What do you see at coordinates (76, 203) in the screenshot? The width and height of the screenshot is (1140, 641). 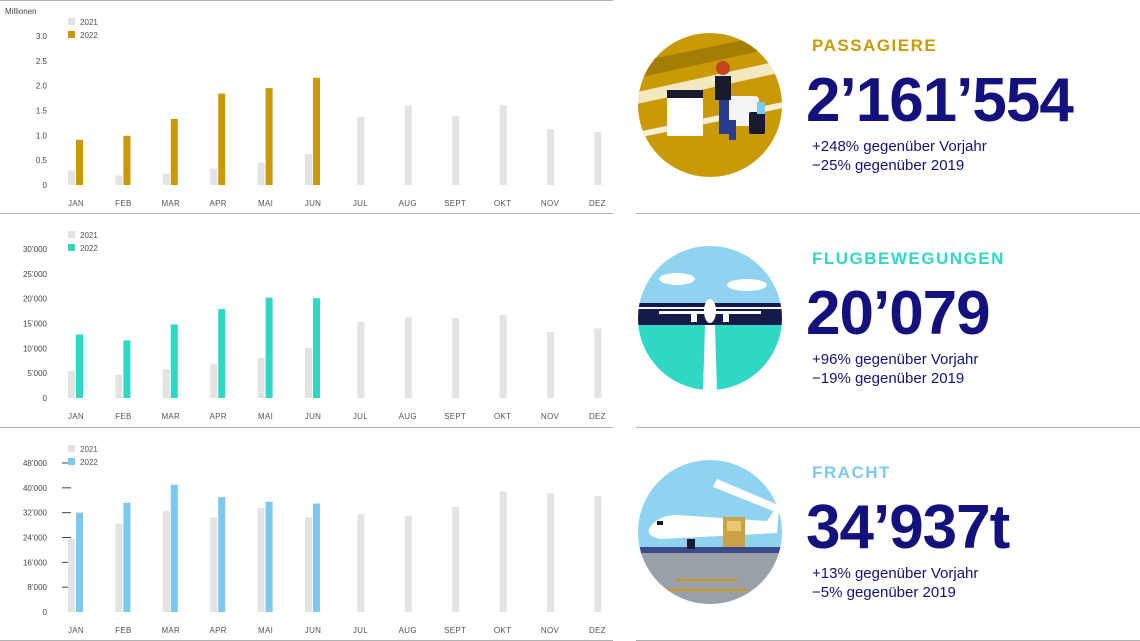 I see `passagiere-xtick: JAN` at bounding box center [76, 203].